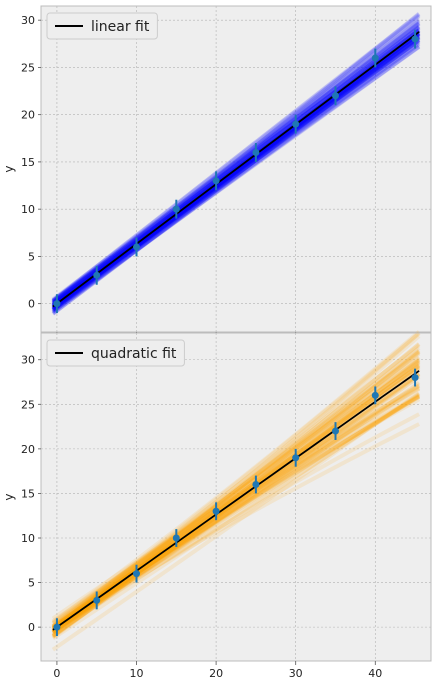 This screenshot has width=438, height=680. Describe the element at coordinates (28, 404) in the screenshot. I see `y-tick-label: 25` at that location.